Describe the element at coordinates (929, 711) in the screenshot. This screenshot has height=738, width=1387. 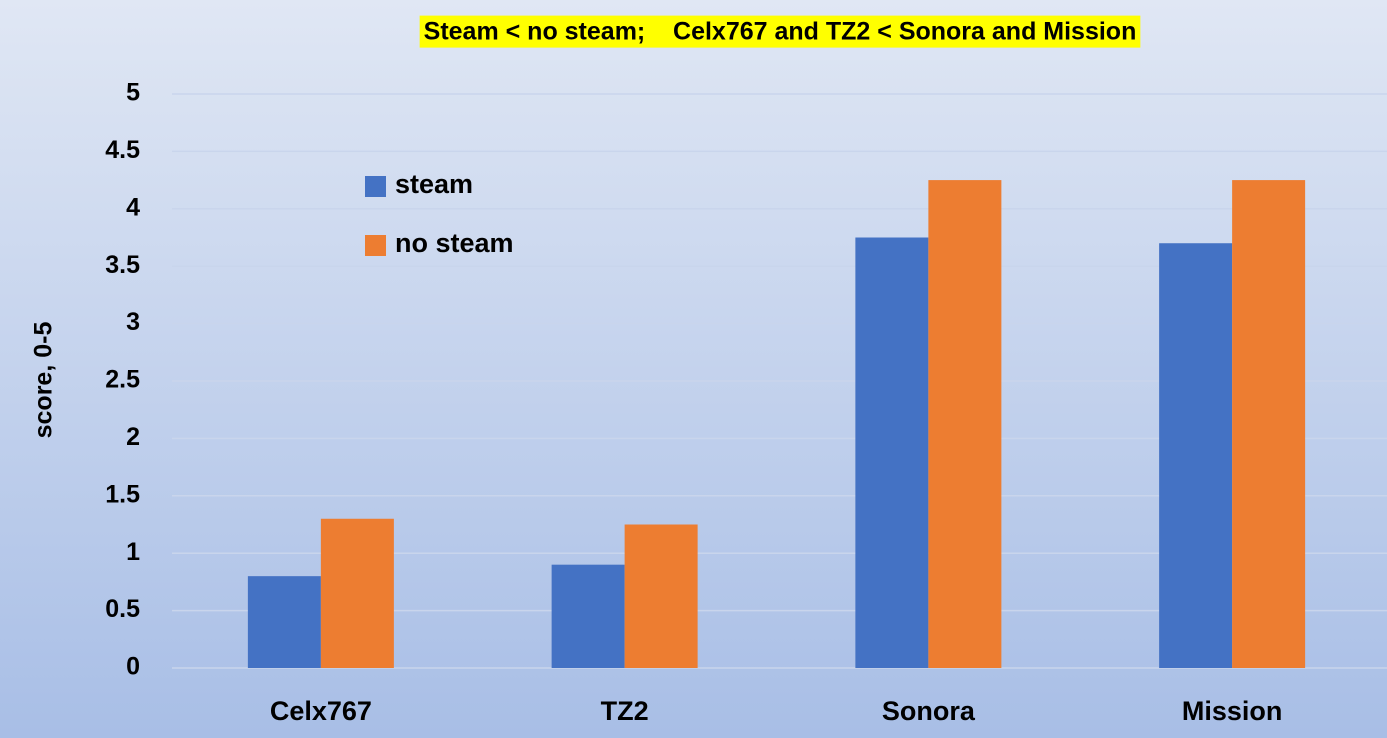
I see `x-tick-label: Sonora` at that location.